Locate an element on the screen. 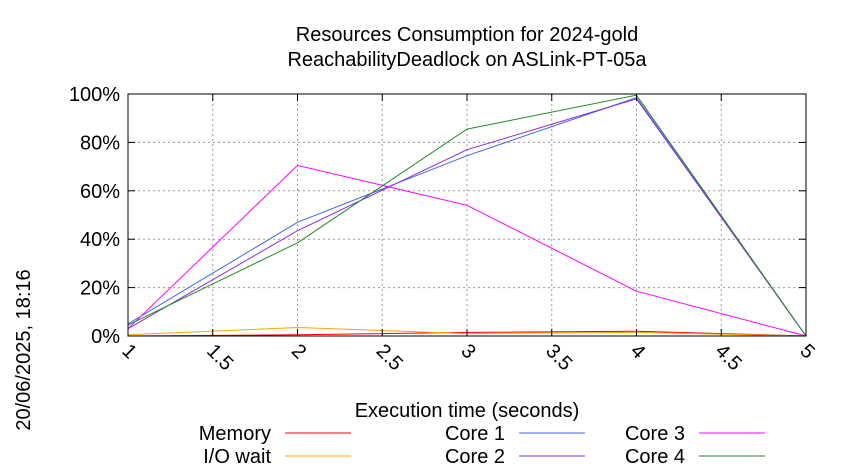  y-tick-label: 20% is located at coordinates (100, 289).